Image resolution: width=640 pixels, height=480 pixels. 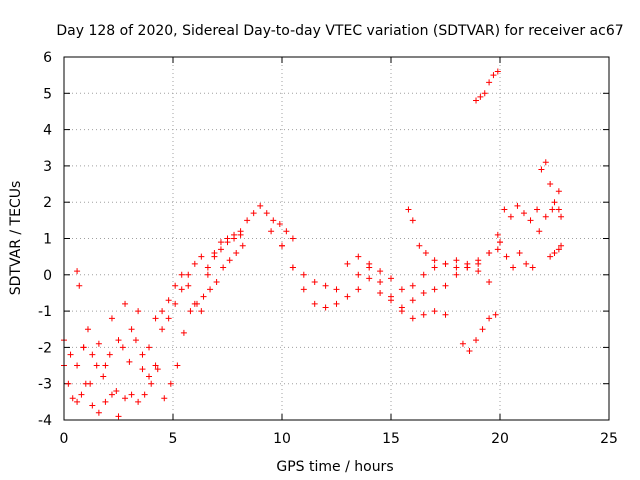 What do you see at coordinates (453, 238) in the screenshot?
I see `series-s7` at bounding box center [453, 238].